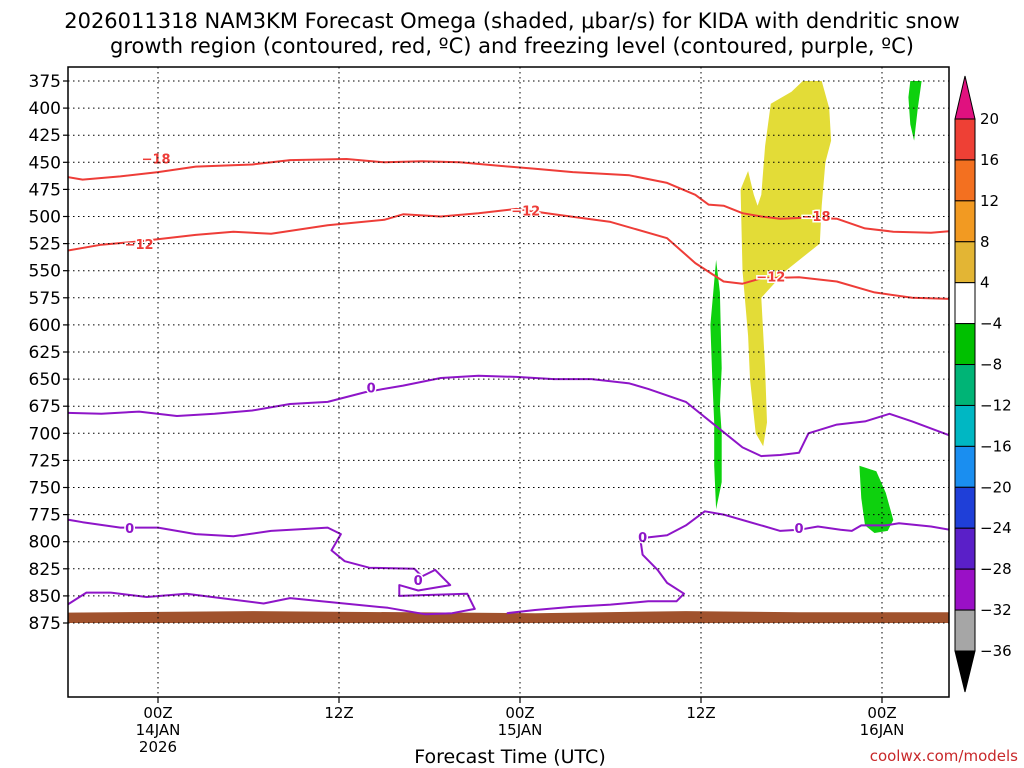  What do you see at coordinates (45, 190) in the screenshot?
I see `y-tick-label-475: 475` at bounding box center [45, 190].